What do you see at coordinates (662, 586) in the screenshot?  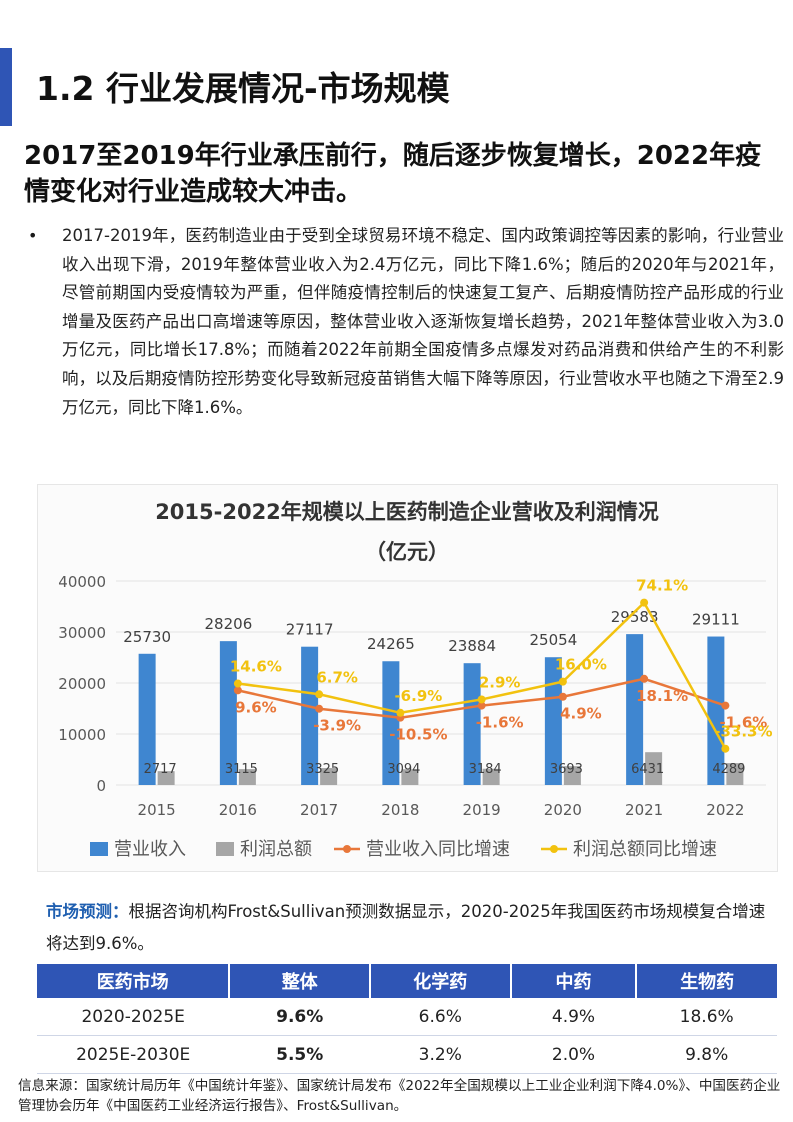 I see `profit-growth-label: 74.1%` at bounding box center [662, 586].